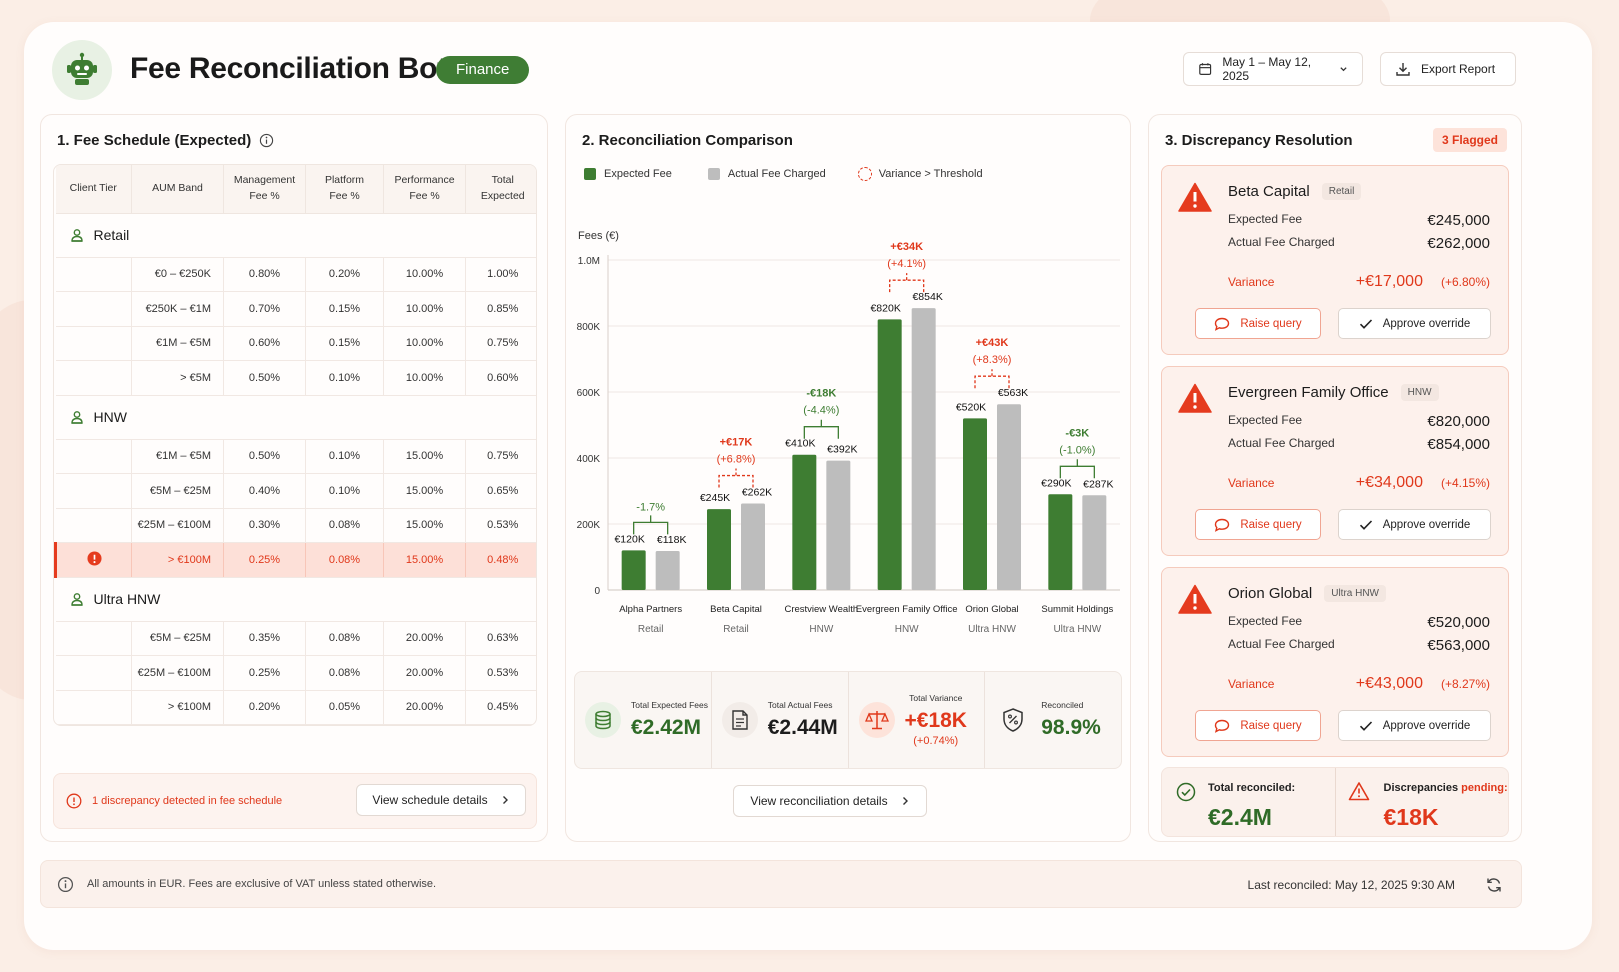  I want to click on bar-label-expected: €290K, so click(1056, 483).